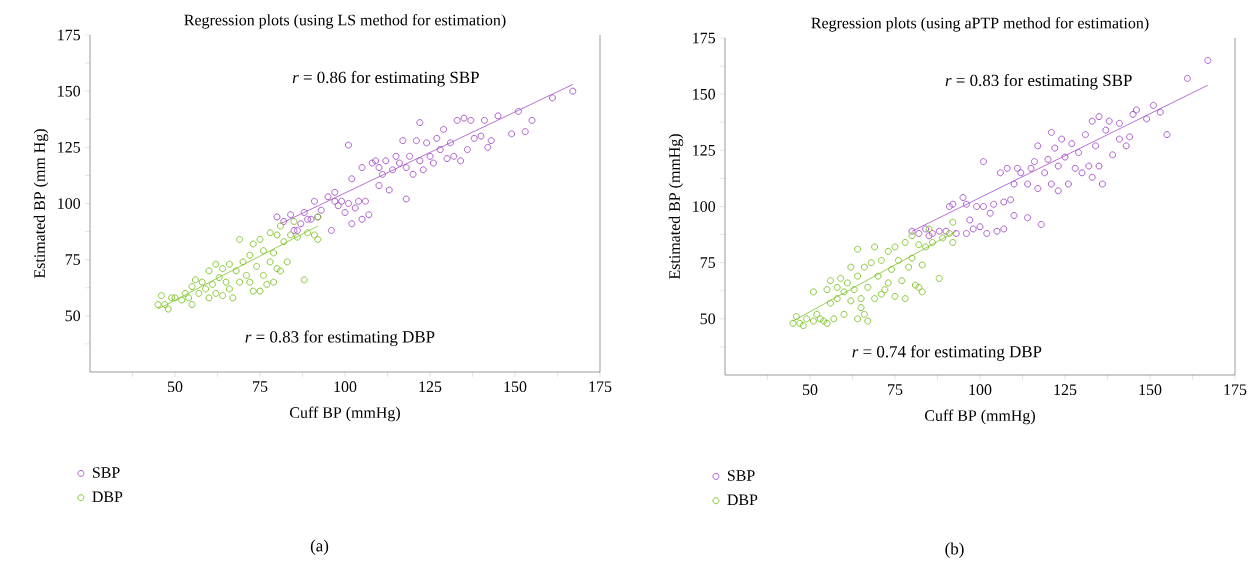 This screenshot has width=1257, height=569. I want to click on chart-title: Regression plots (using LS method for estimation), so click(345, 21).